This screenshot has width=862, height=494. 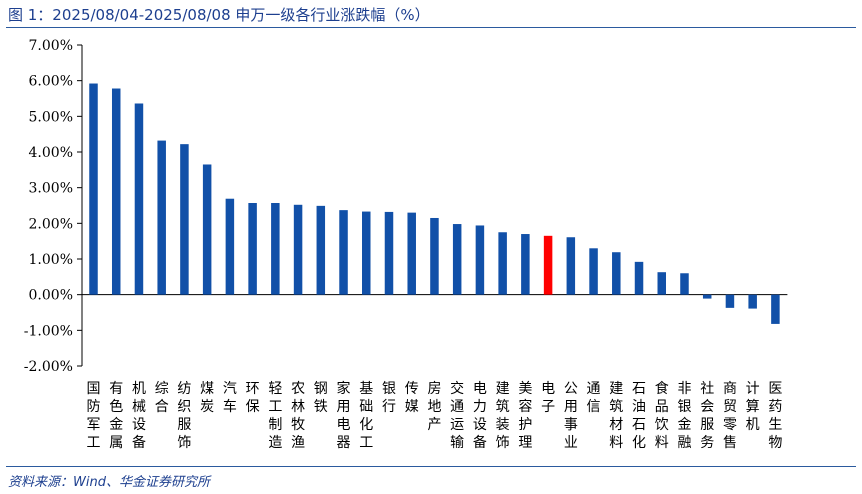 I want to click on x-tick-label: 商贸零售, so click(x=730, y=416).